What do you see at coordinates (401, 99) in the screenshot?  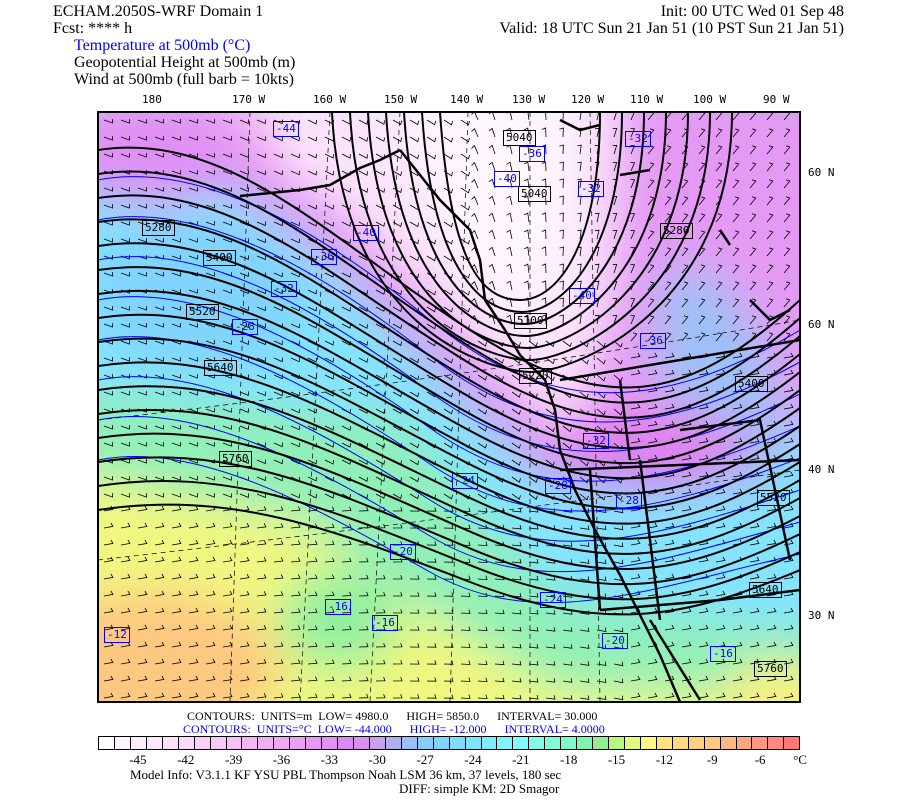 I see `lon-label: 150 W` at bounding box center [401, 99].